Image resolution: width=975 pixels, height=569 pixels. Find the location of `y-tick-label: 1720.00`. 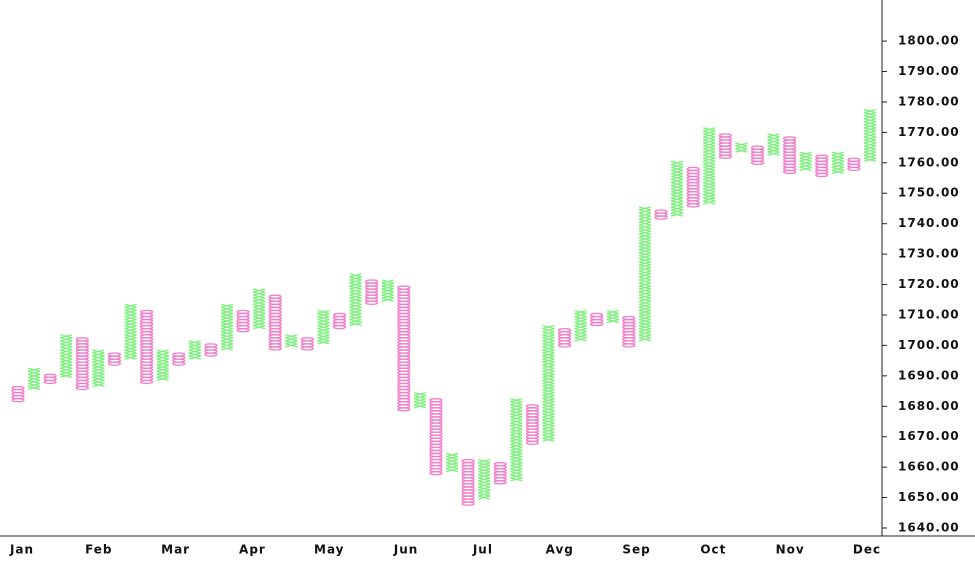

y-tick-label: 1720.00 is located at coordinates (929, 284).